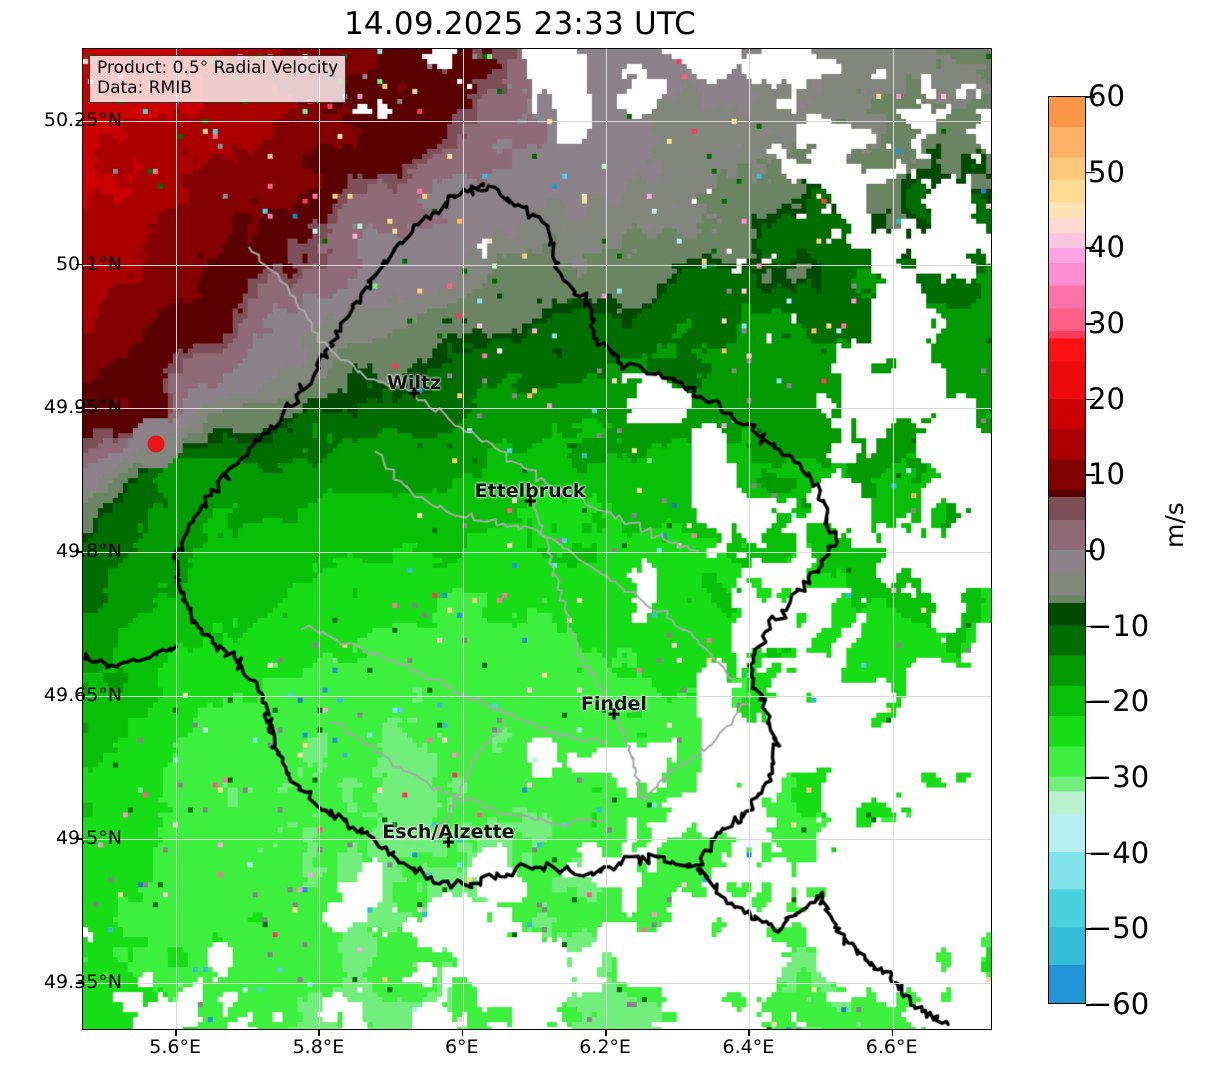 This screenshot has width=1207, height=1081. What do you see at coordinates (1106, 96) in the screenshot?
I see `colorbar-tick-label: 60` at bounding box center [1106, 96].